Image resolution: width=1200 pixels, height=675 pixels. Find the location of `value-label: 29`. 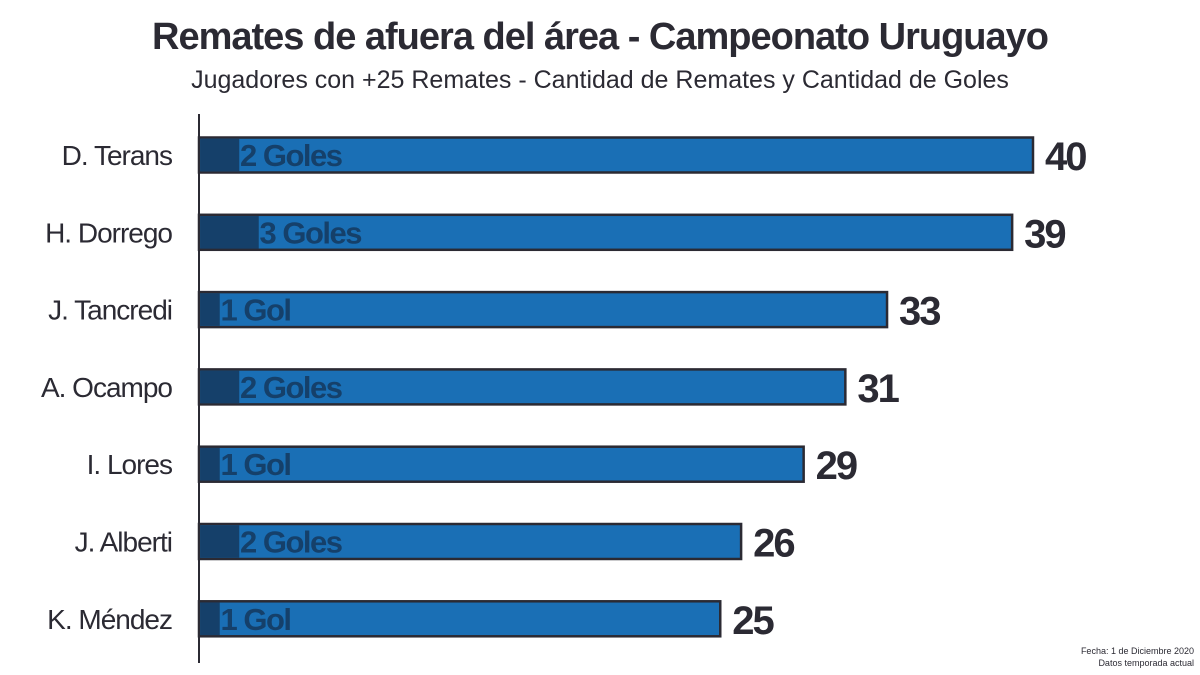

value-label: 29 is located at coordinates (836, 466).